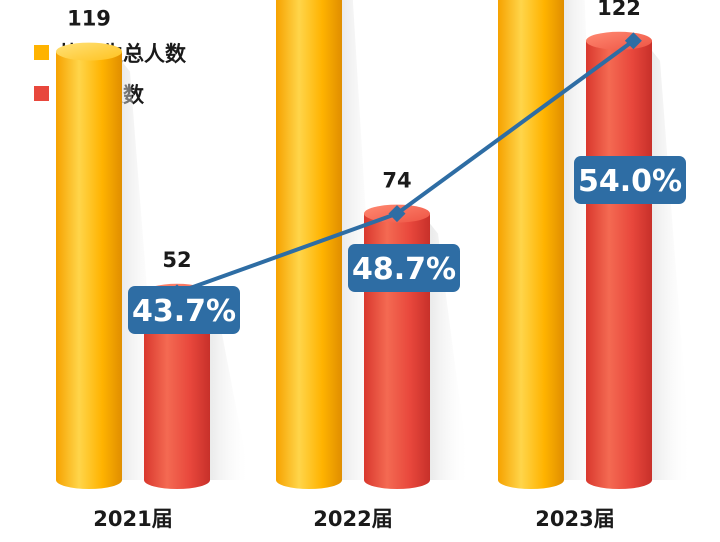 This screenshot has height=542, width=720. What do you see at coordinates (176, 260) in the screenshot?
I see `value-label-further-study-0: 52` at bounding box center [176, 260].